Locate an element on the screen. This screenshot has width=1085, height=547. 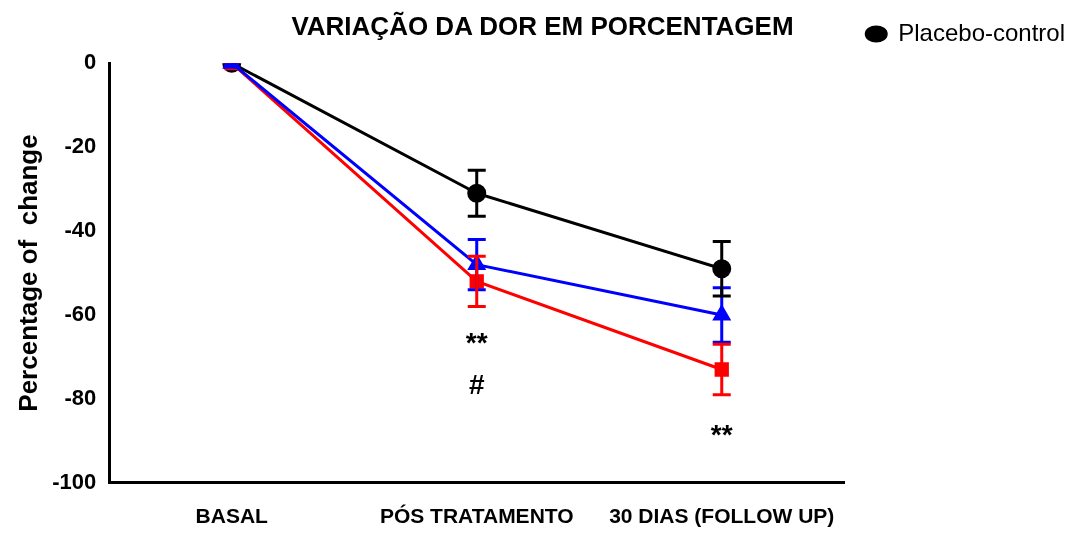
x-tick-label: BASAL is located at coordinates (232, 516).